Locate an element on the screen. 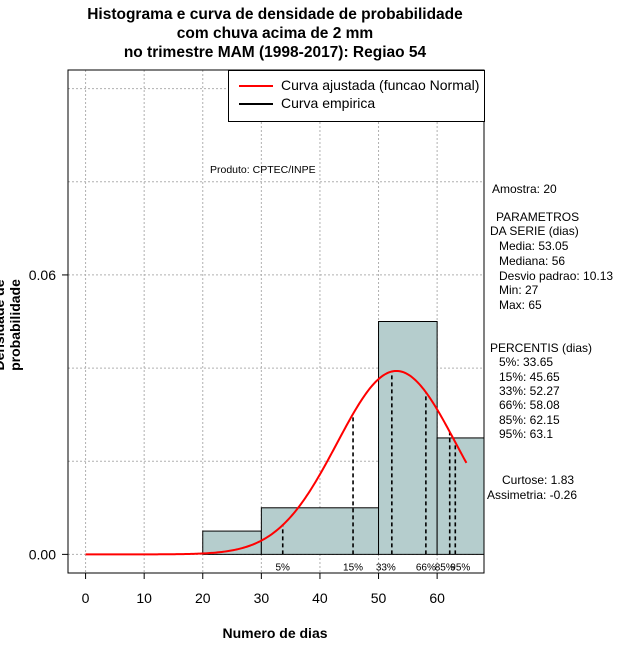  percentile-lines: 5% 15% 33% 66%85%95% is located at coordinates (373, 472).